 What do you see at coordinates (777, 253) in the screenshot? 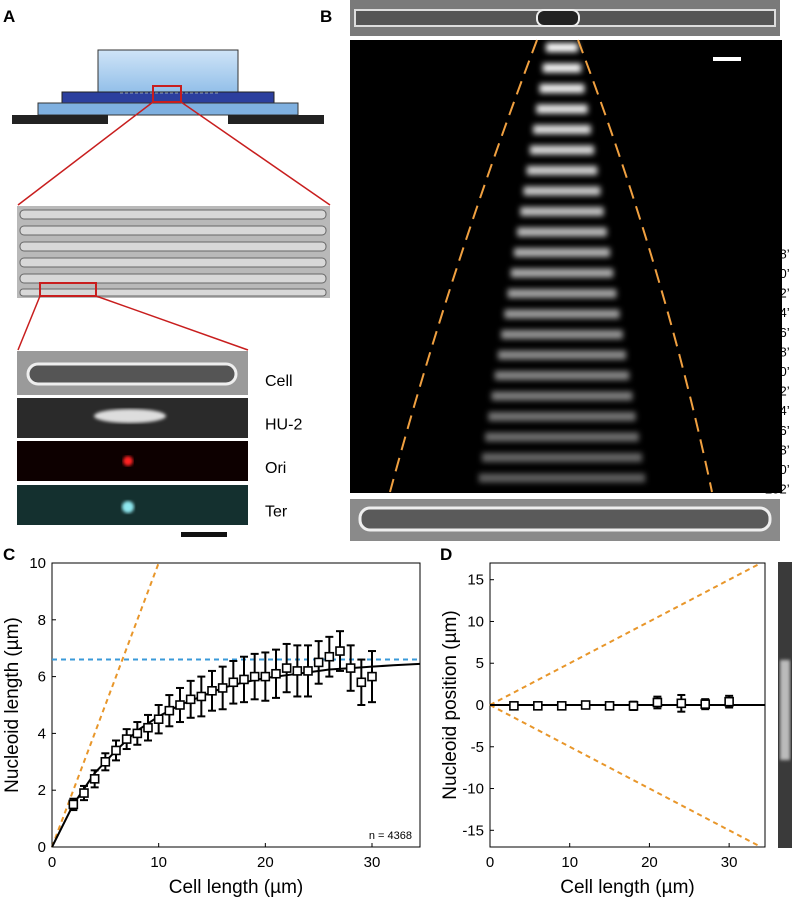
I see `time-label: 108’` at bounding box center [777, 253].